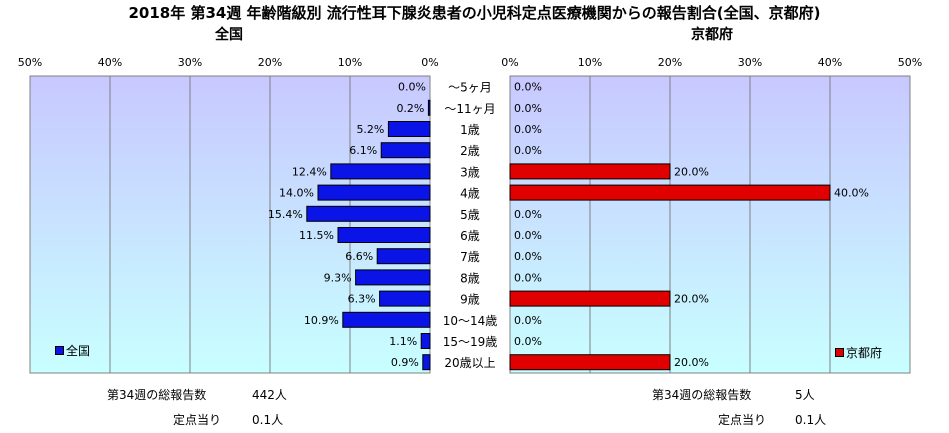 Image resolution: width=949 pixels, height=433 pixels. Describe the element at coordinates (285, 214) in the screenshot. I see `national-data-label: 15.4%` at that location.